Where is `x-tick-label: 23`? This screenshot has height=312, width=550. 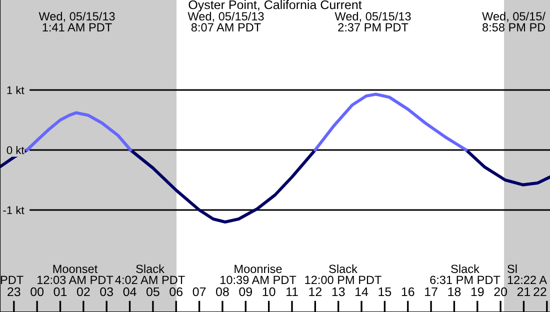 x-tick-label: 23 is located at coordinates (14, 291).